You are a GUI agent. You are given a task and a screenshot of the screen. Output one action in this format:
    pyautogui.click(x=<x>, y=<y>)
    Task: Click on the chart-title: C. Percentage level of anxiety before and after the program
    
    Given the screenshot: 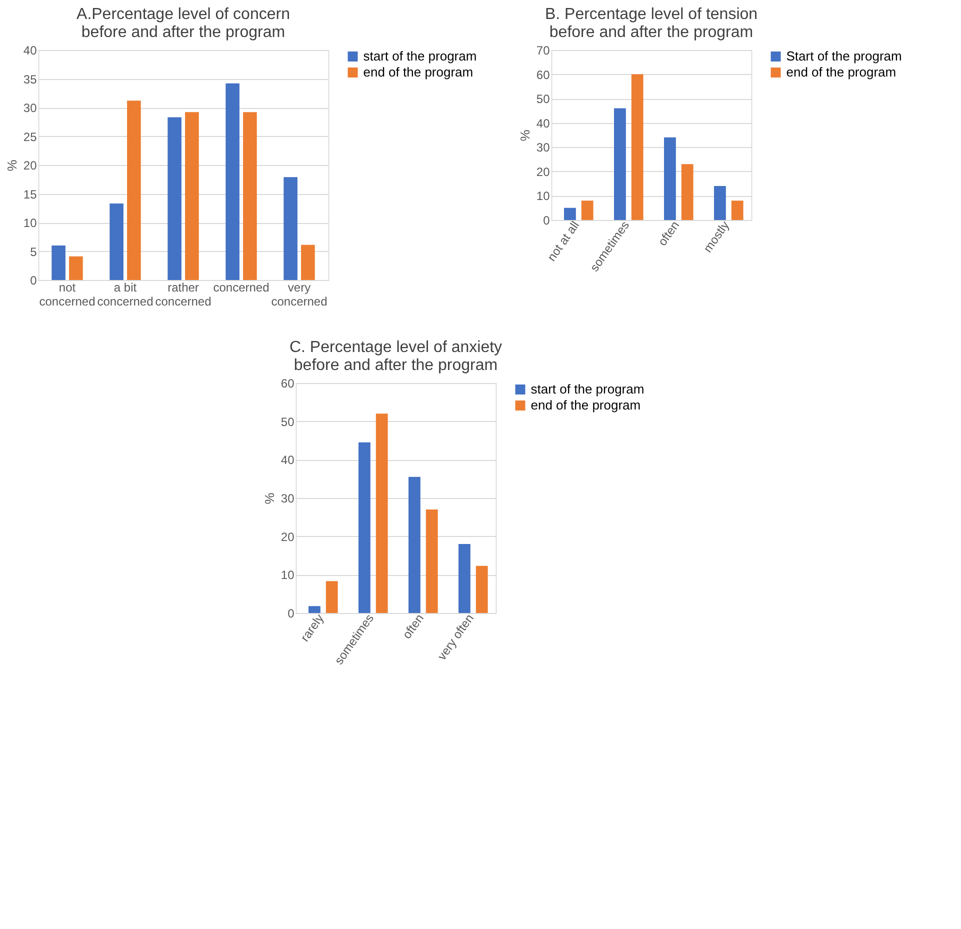 What is the action you would take?
    pyautogui.click(x=395, y=356)
    